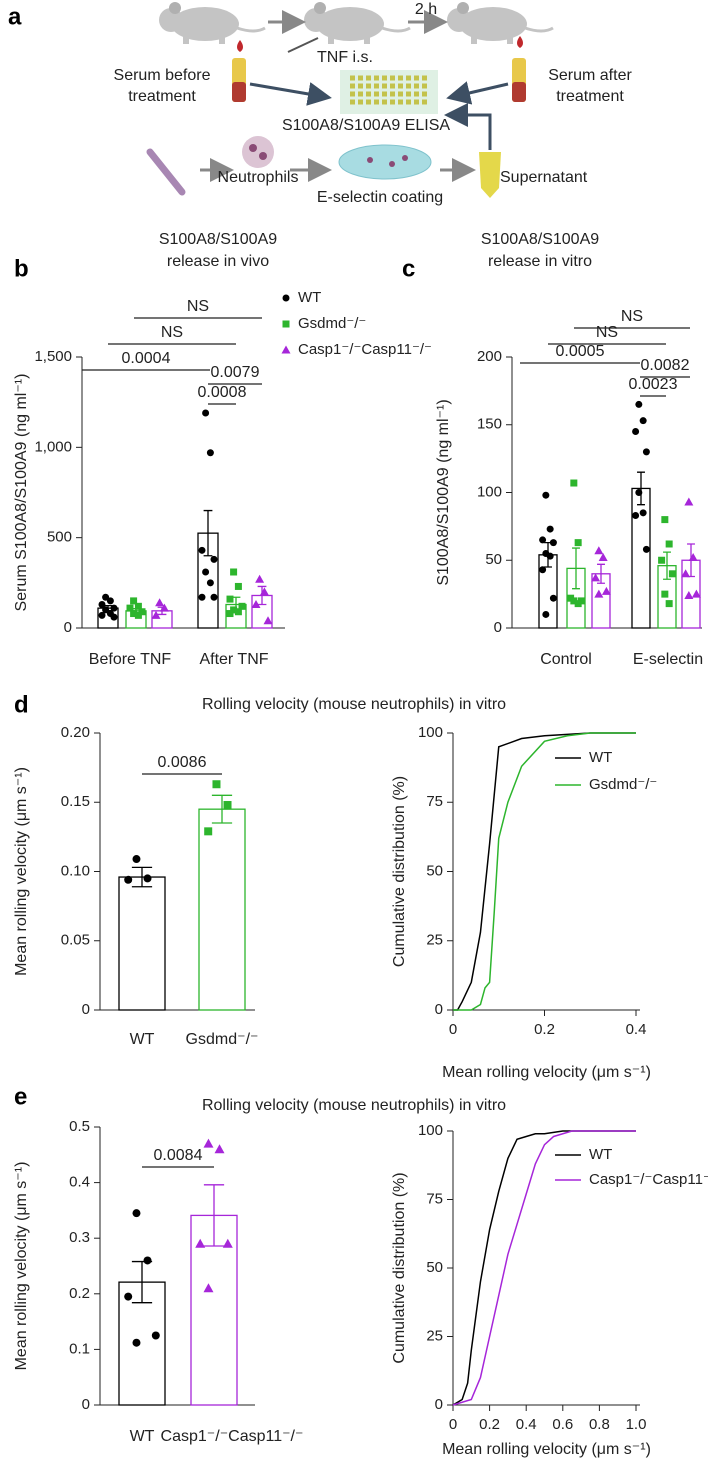  I want to click on x-tick-label: E-selectin, so click(668, 659).